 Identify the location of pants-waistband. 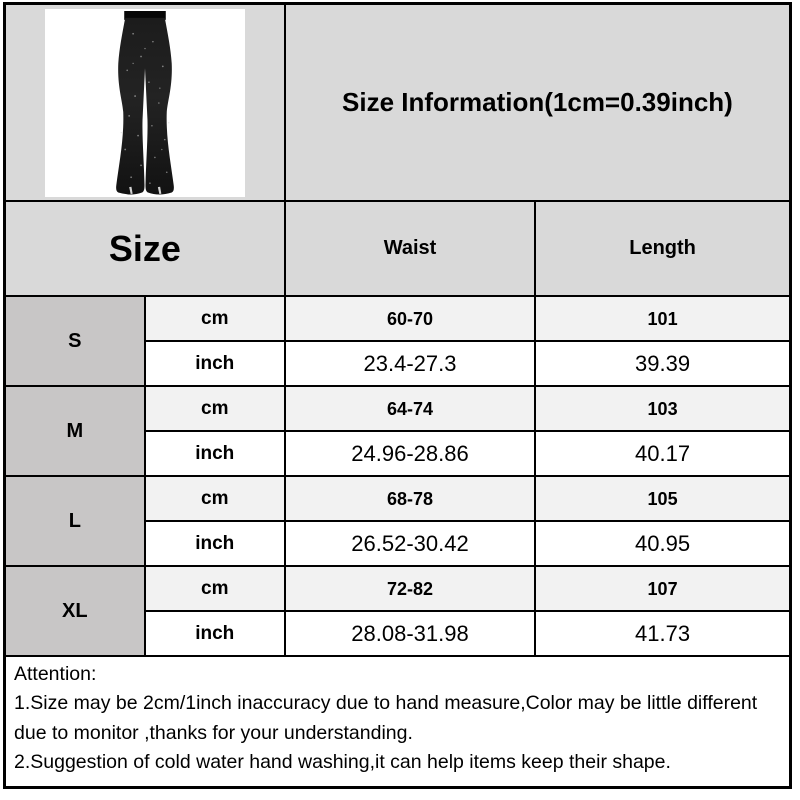
(145, 15).